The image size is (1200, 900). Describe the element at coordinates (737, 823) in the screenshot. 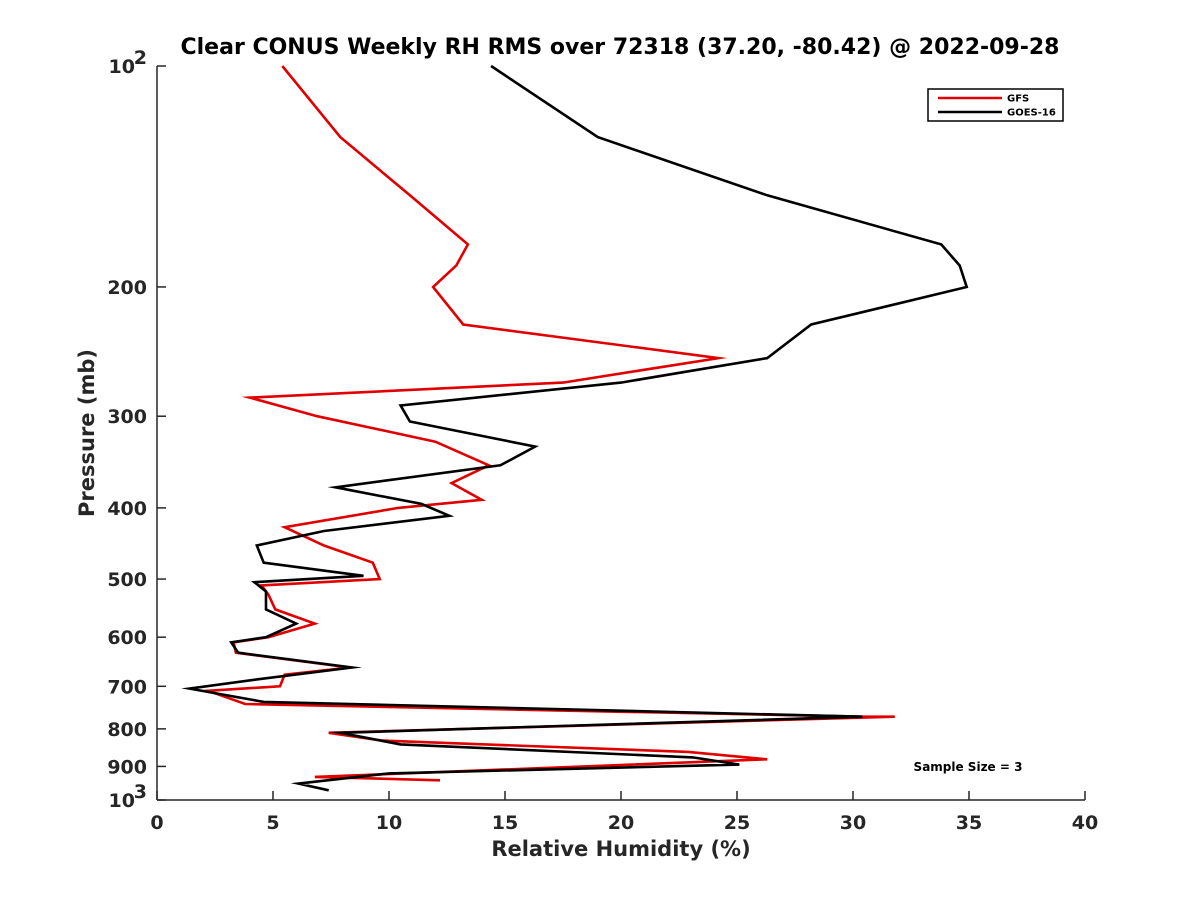

I see `x-tick-label: 25` at that location.